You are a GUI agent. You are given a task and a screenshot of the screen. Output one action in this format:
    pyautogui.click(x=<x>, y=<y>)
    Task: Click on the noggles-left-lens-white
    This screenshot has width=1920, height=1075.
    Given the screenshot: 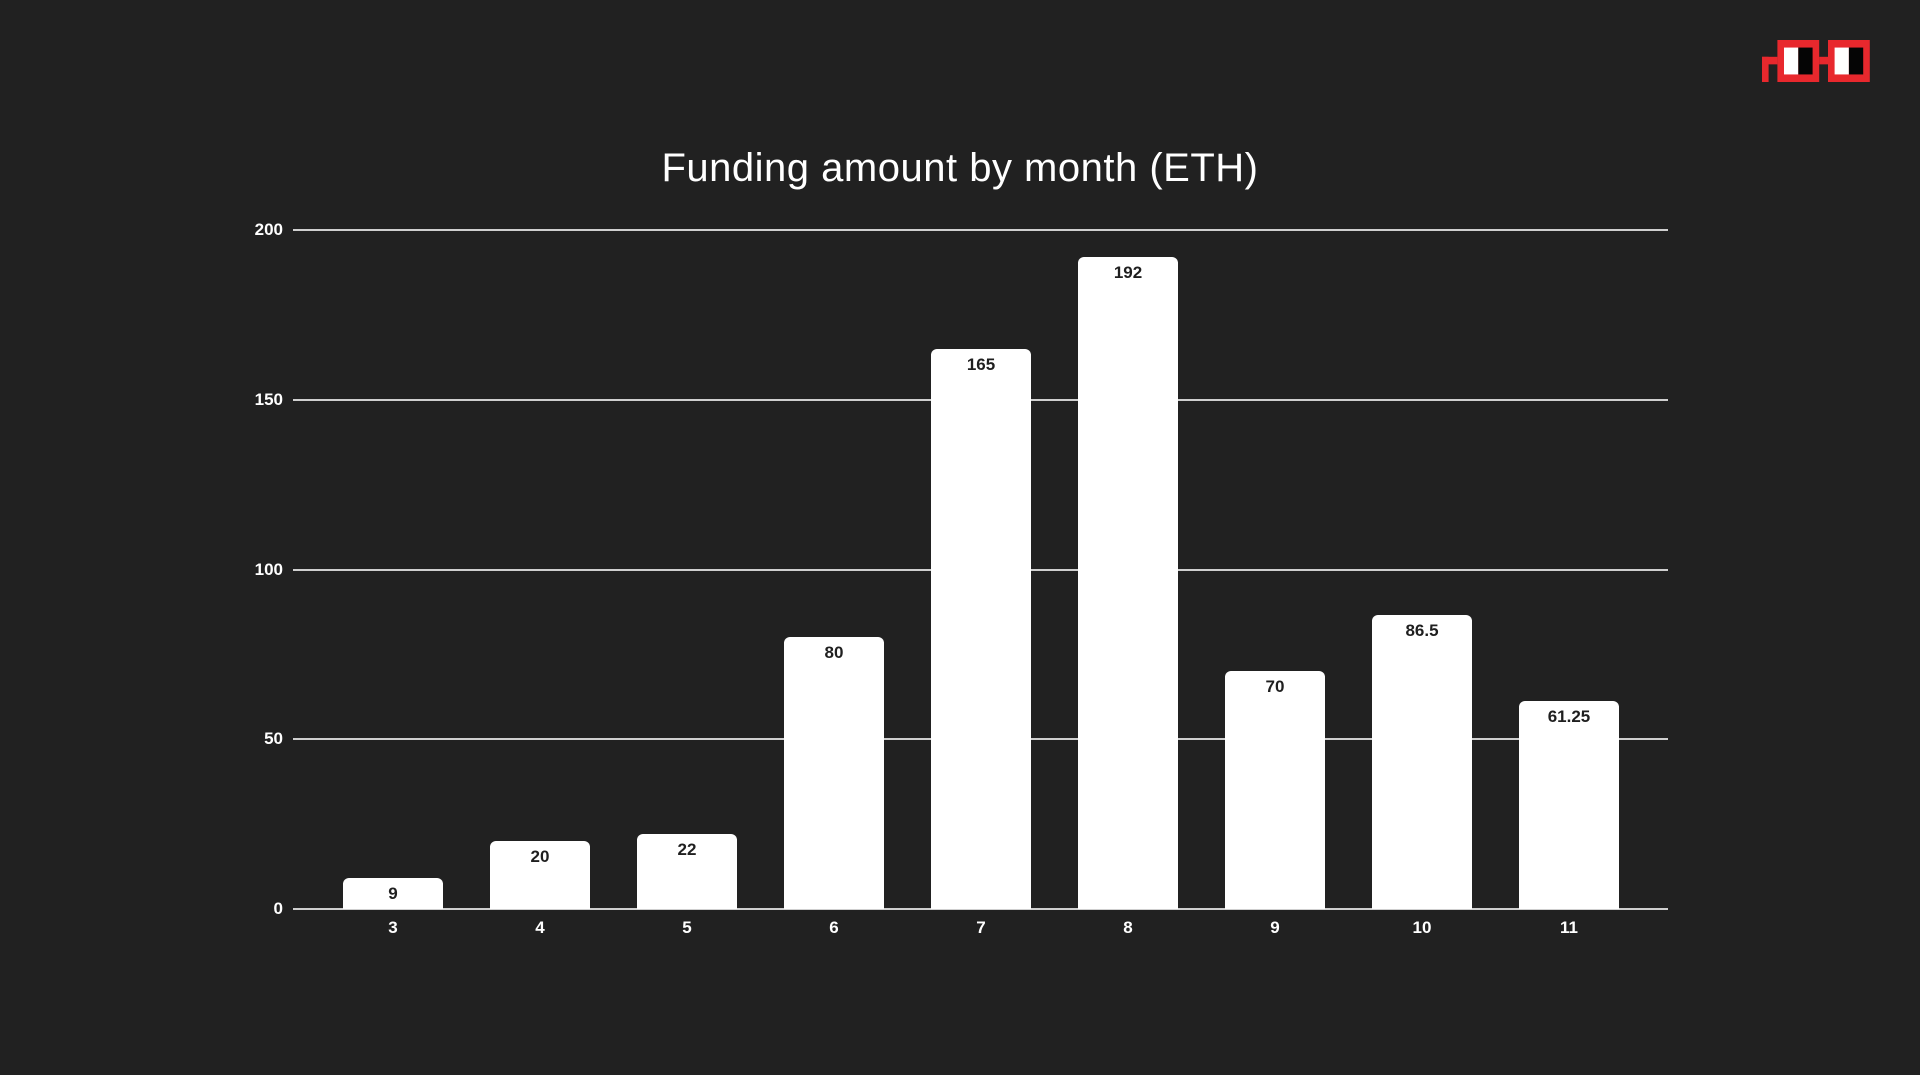 What is the action you would take?
    pyautogui.click(x=1791, y=61)
    